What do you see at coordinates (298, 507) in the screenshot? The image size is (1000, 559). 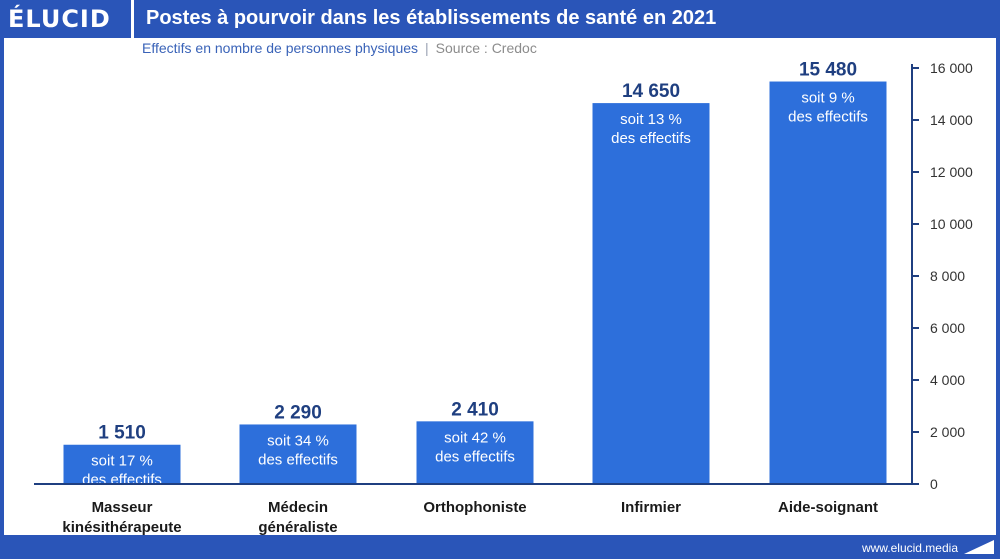 I see `category-label-1-0: Médecin` at bounding box center [298, 507].